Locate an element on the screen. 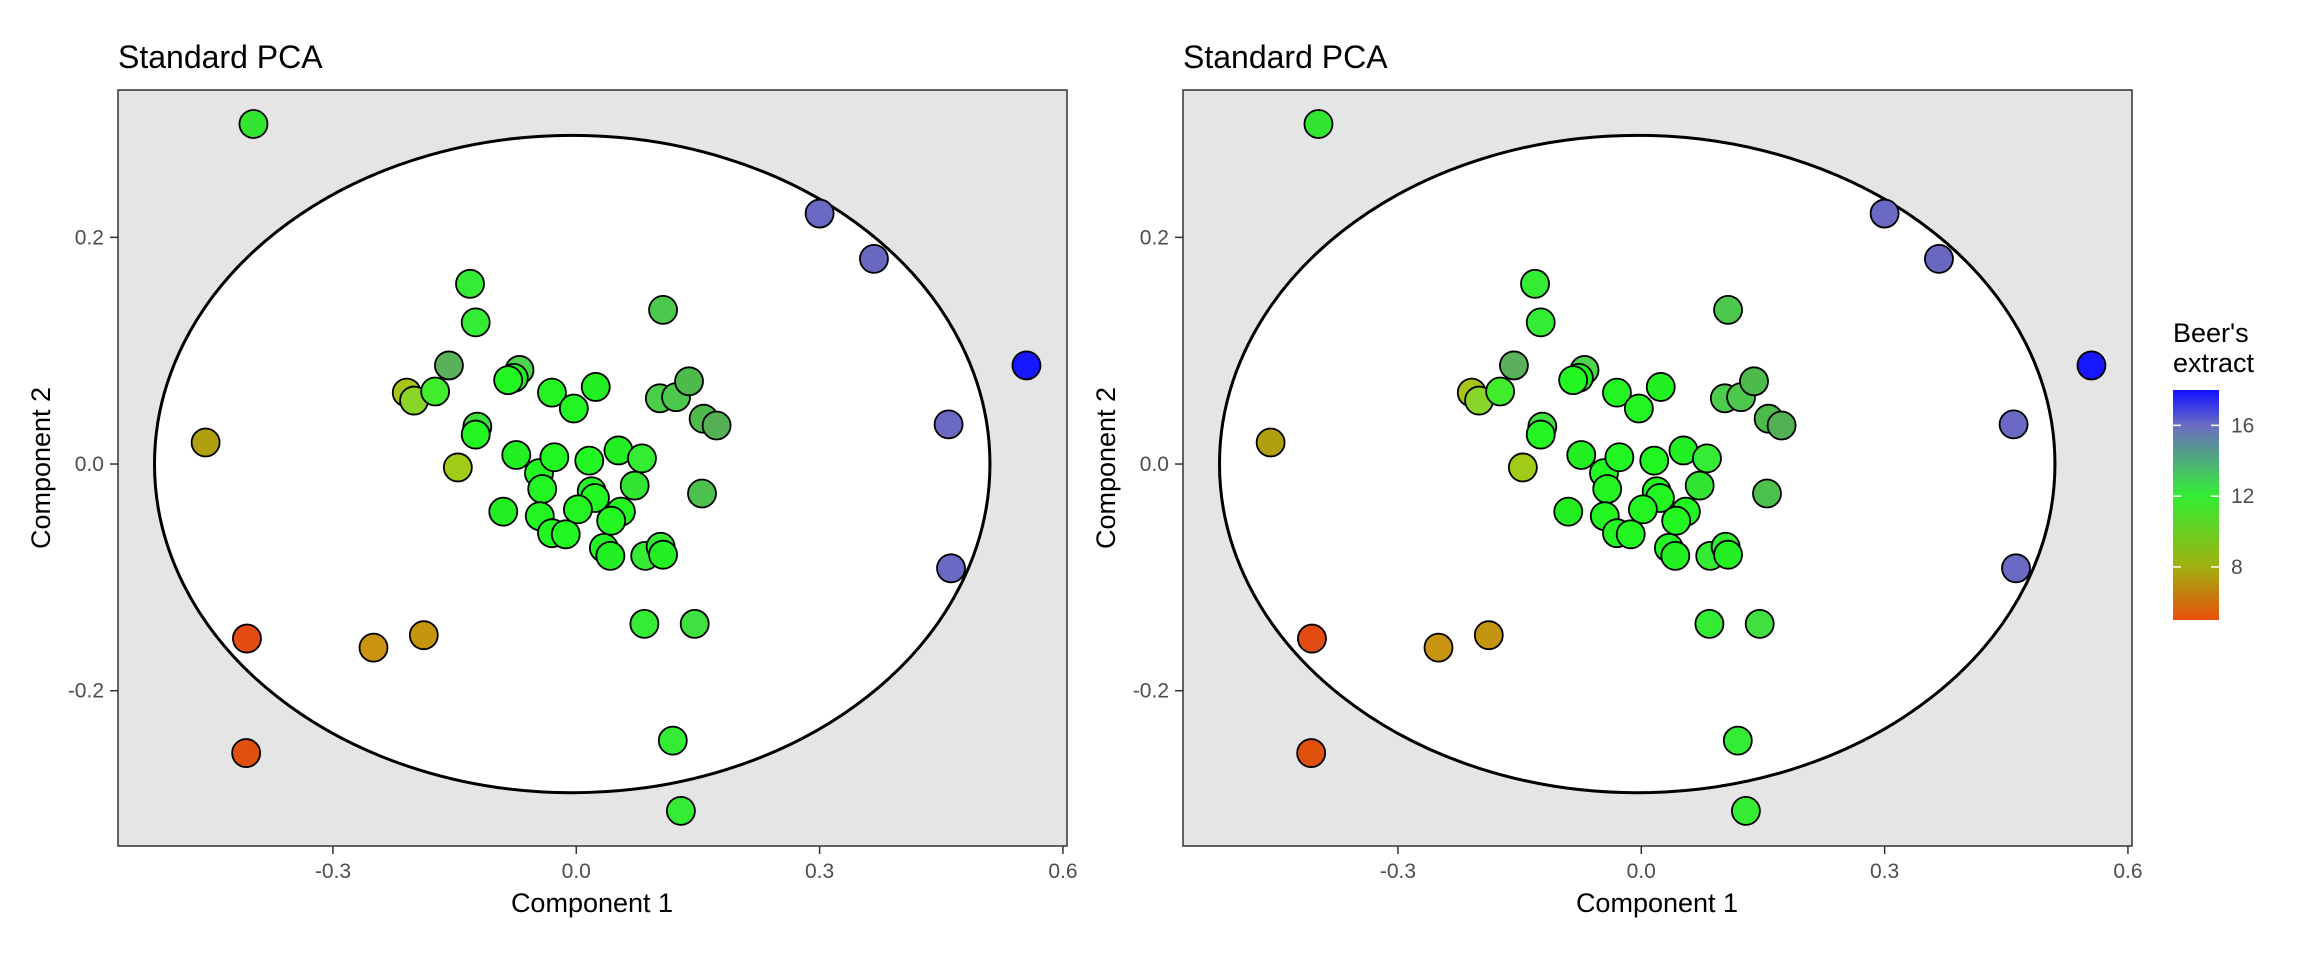 Image resolution: width=2304 pixels, height=960 pixels. color-legend: Beer's extract 8 12 16 is located at coordinates (2214, 469).